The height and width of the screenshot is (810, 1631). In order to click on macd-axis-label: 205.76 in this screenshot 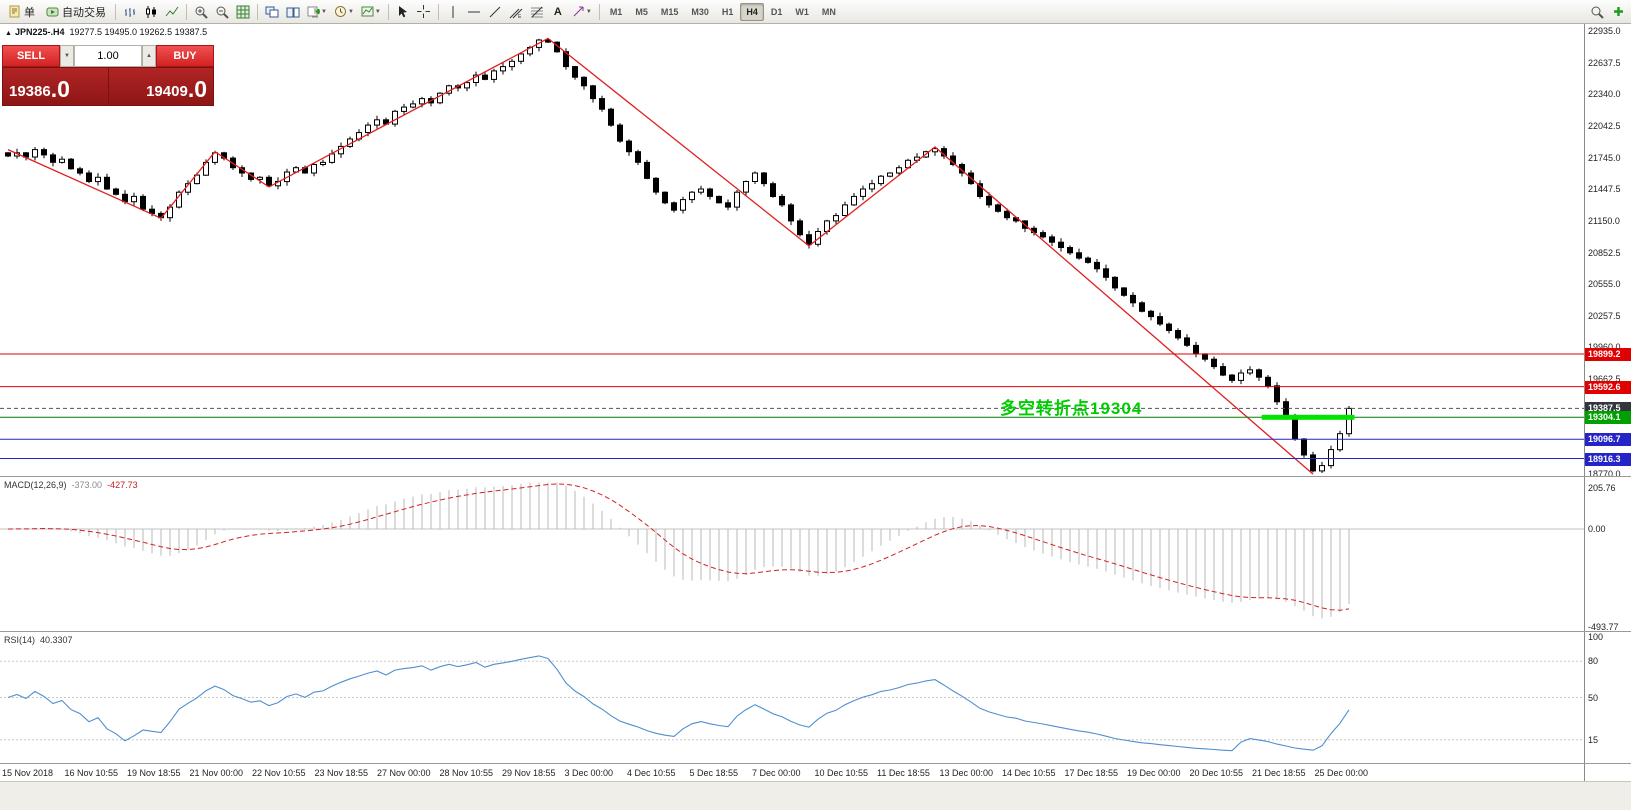, I will do `click(1602, 488)`.